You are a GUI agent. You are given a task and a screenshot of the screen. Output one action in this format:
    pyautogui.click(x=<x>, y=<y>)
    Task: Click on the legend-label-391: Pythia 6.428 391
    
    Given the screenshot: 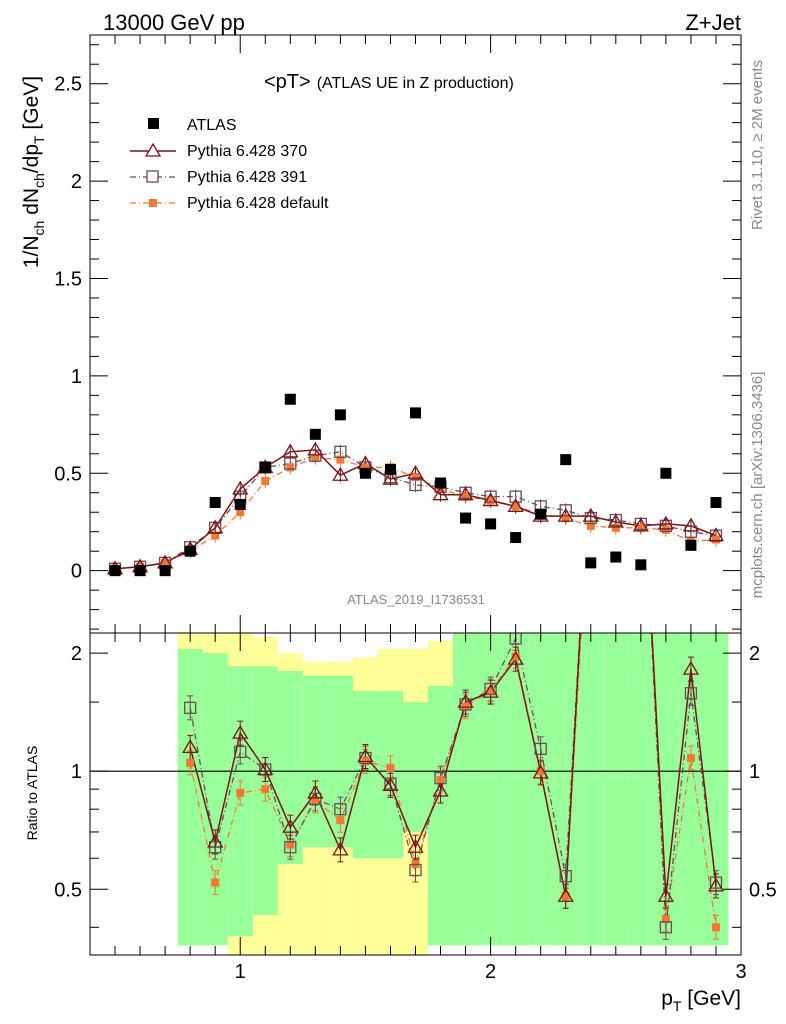 What is the action you would take?
    pyautogui.click(x=247, y=177)
    